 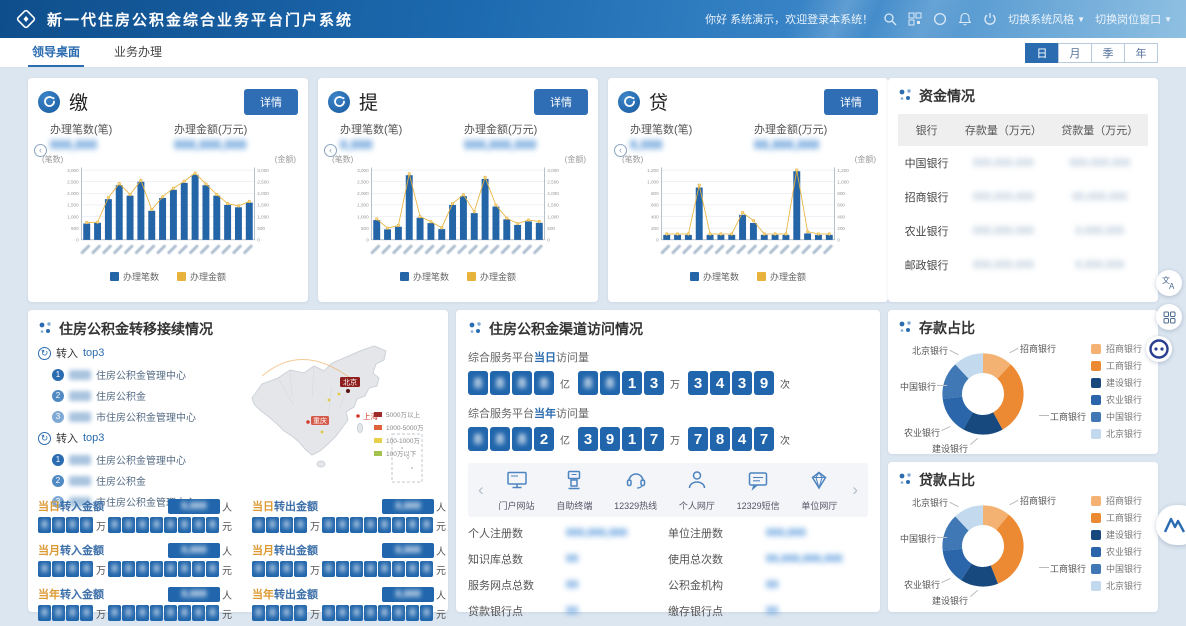 What do you see at coordinates (75, 228) in the screenshot?
I see `svg-text: 500` at bounding box center [75, 228].